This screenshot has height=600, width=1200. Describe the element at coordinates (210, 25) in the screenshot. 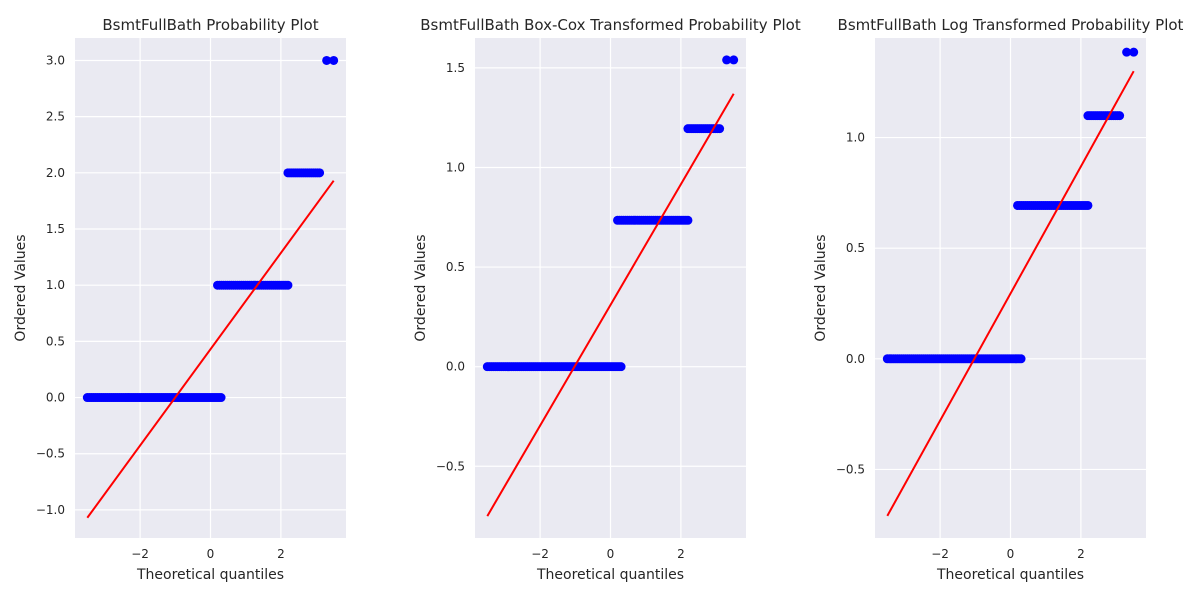

I see `chart-title: BsmtFullBath Probability Plot` at that location.